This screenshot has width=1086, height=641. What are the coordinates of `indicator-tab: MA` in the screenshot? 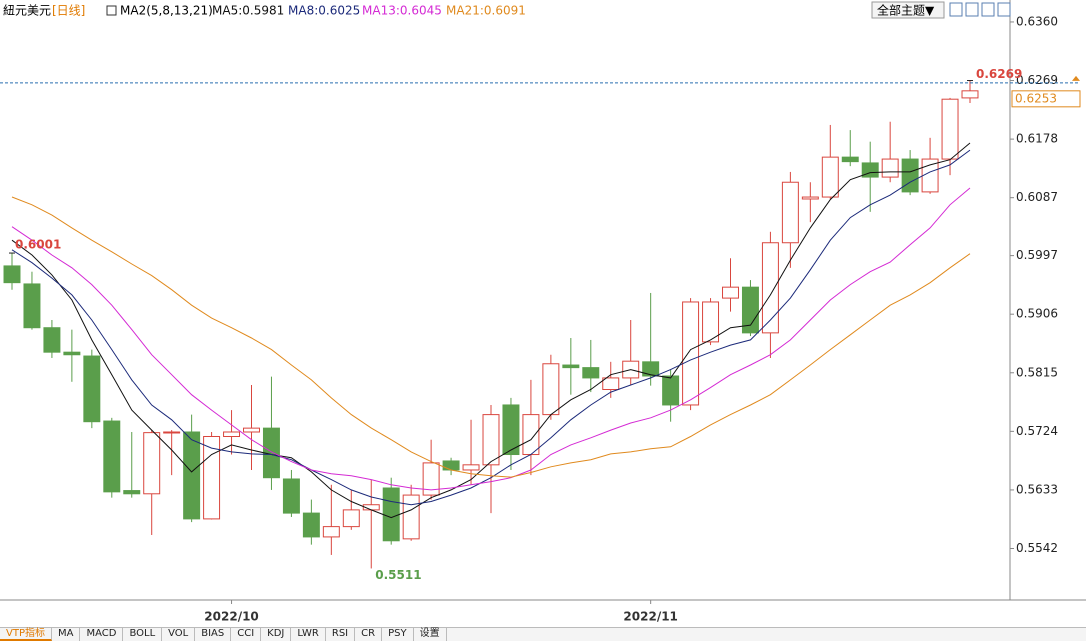 It's located at (66, 634).